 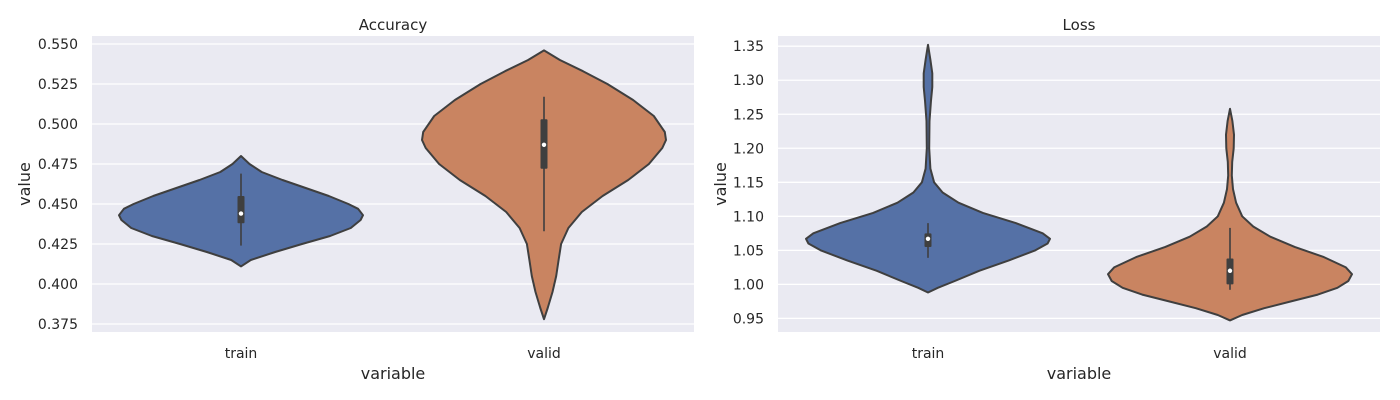 What do you see at coordinates (748, 217) in the screenshot?
I see `y-tick-label: 1.10` at bounding box center [748, 217].